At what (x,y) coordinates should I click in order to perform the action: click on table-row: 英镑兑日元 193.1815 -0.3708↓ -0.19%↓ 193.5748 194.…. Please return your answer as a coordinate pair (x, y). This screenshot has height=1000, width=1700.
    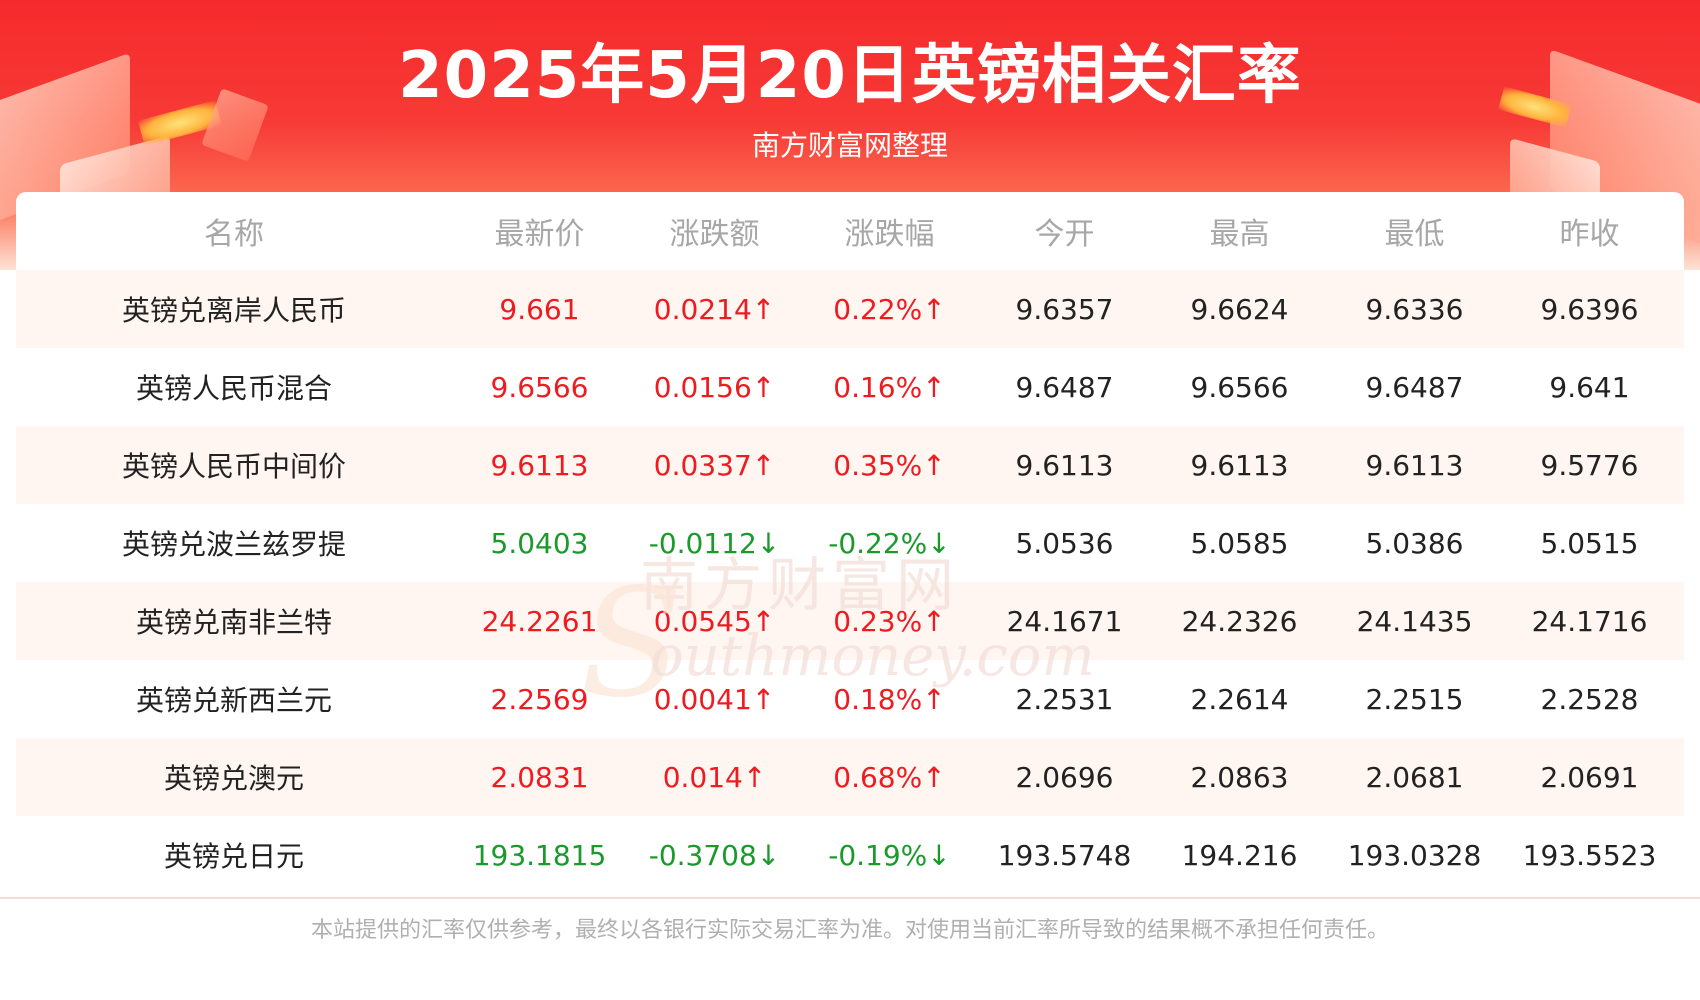
    Looking at the image, I should click on (850, 855).